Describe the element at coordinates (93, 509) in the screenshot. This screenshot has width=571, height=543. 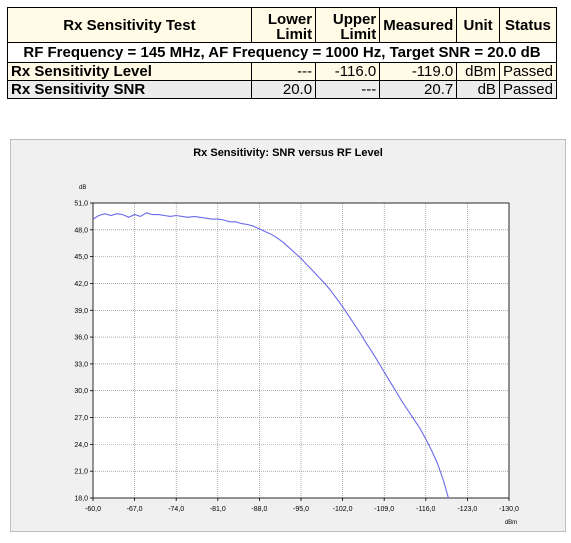
I see `x-tick-label: -60,0` at that location.